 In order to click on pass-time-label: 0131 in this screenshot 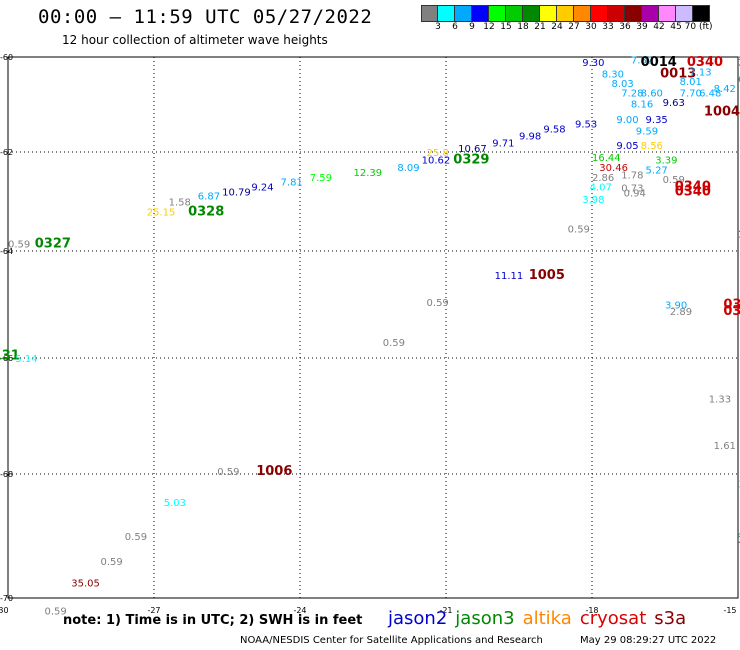, I will do `click(10, 355)`.